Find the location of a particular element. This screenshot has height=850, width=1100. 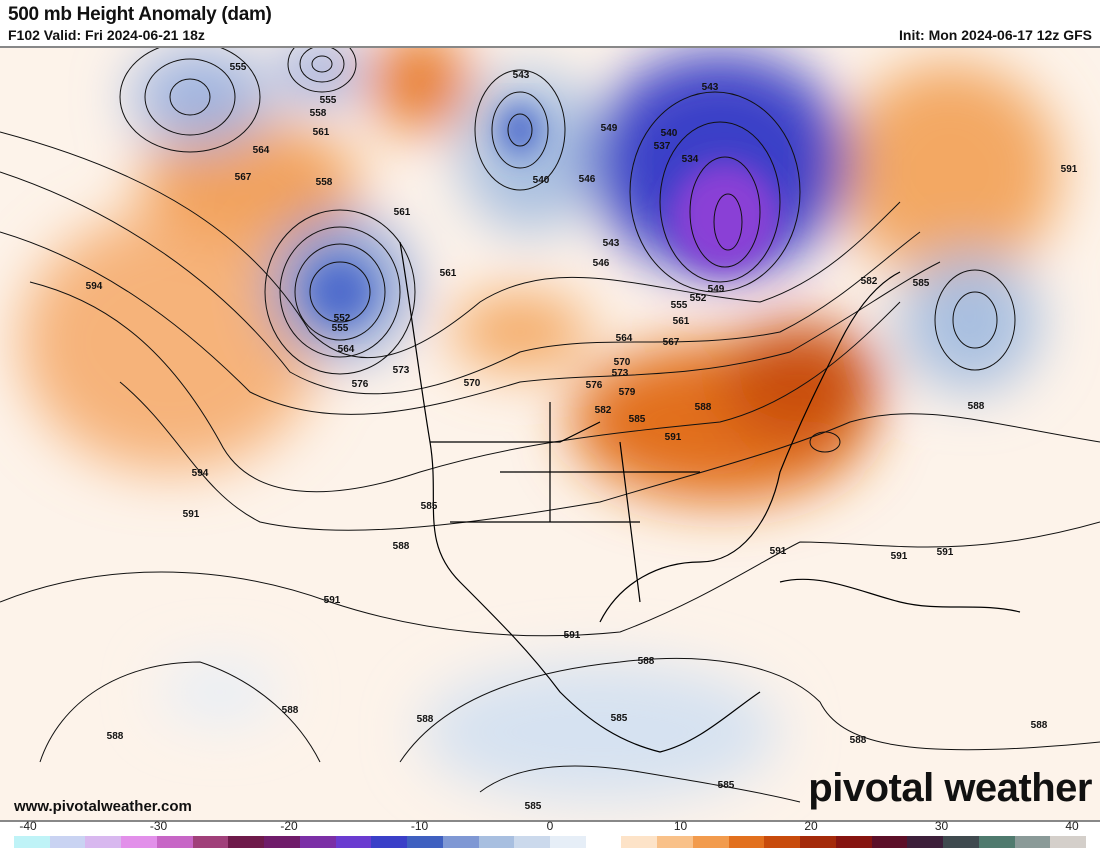

colorbar-tick-label: 0 is located at coordinates (550, 826).